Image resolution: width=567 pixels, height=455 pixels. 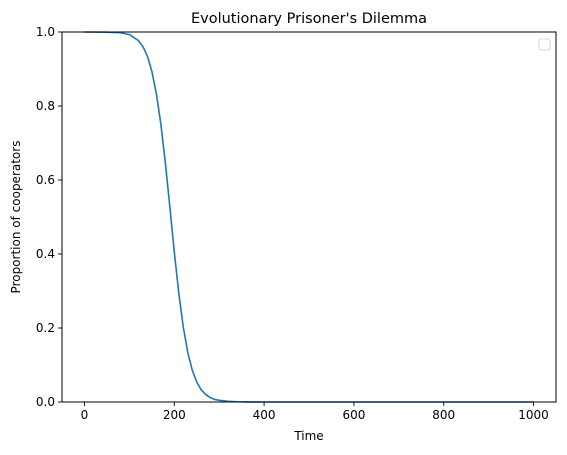 What do you see at coordinates (174, 415) in the screenshot?
I see `x-tick-label: 200` at bounding box center [174, 415].